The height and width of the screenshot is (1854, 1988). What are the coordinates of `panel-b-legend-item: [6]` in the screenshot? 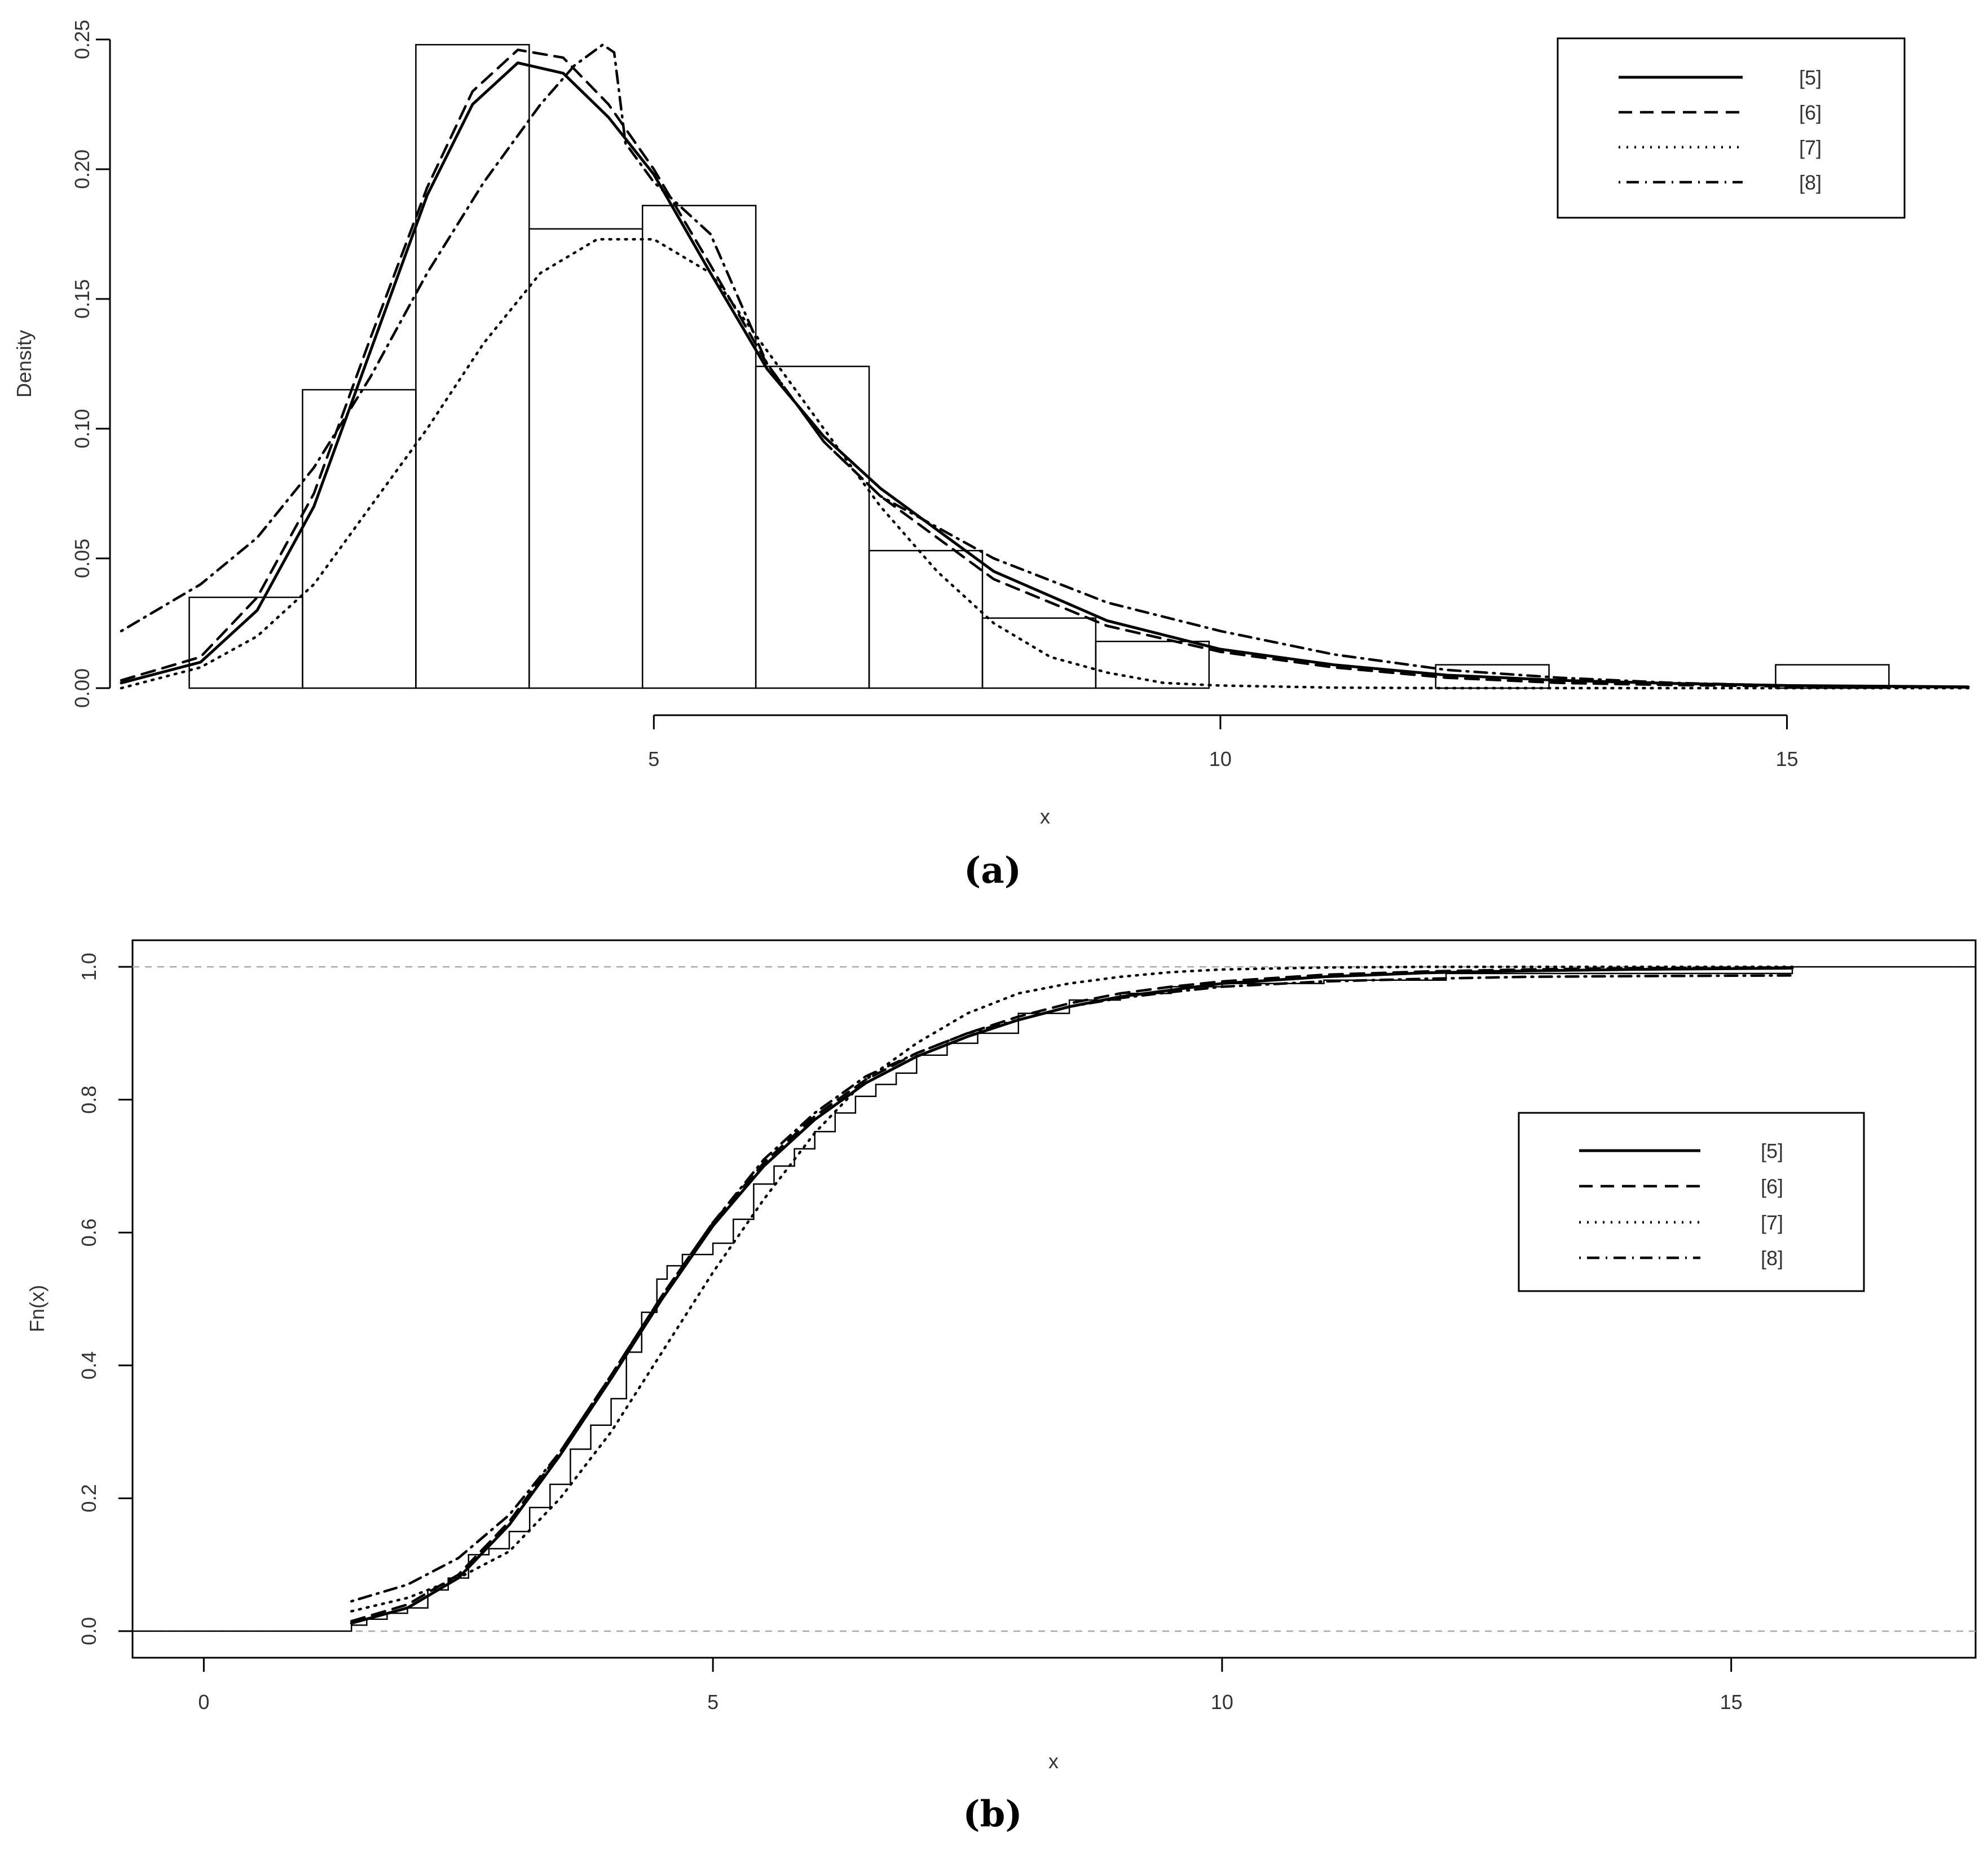 It's located at (1772, 1186).